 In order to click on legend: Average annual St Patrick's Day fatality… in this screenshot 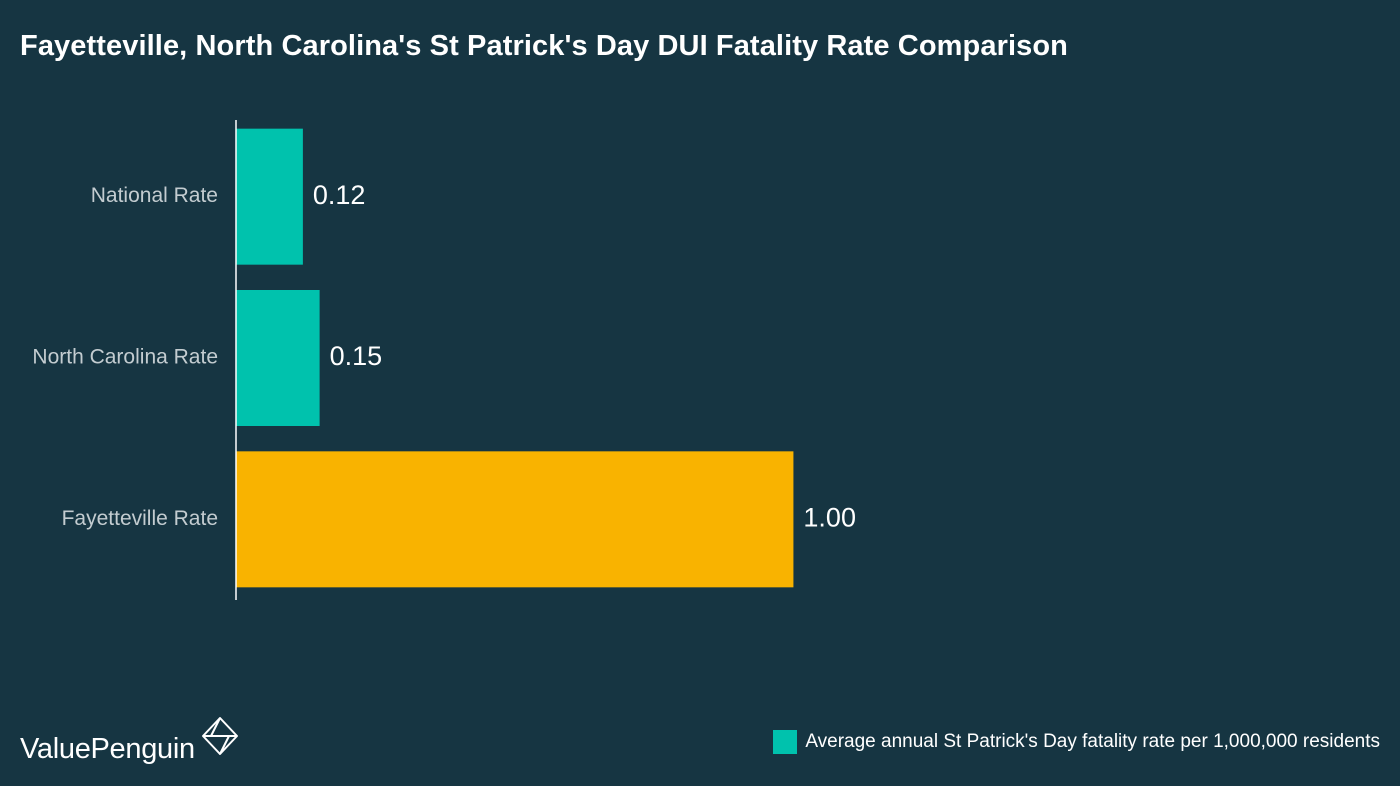, I will do `click(1076, 742)`.